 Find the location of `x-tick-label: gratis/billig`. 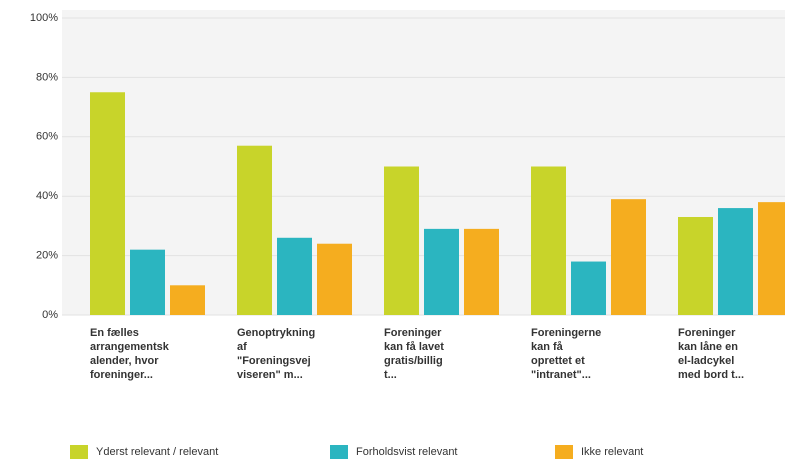

x-tick-label: gratis/billig is located at coordinates (413, 361).